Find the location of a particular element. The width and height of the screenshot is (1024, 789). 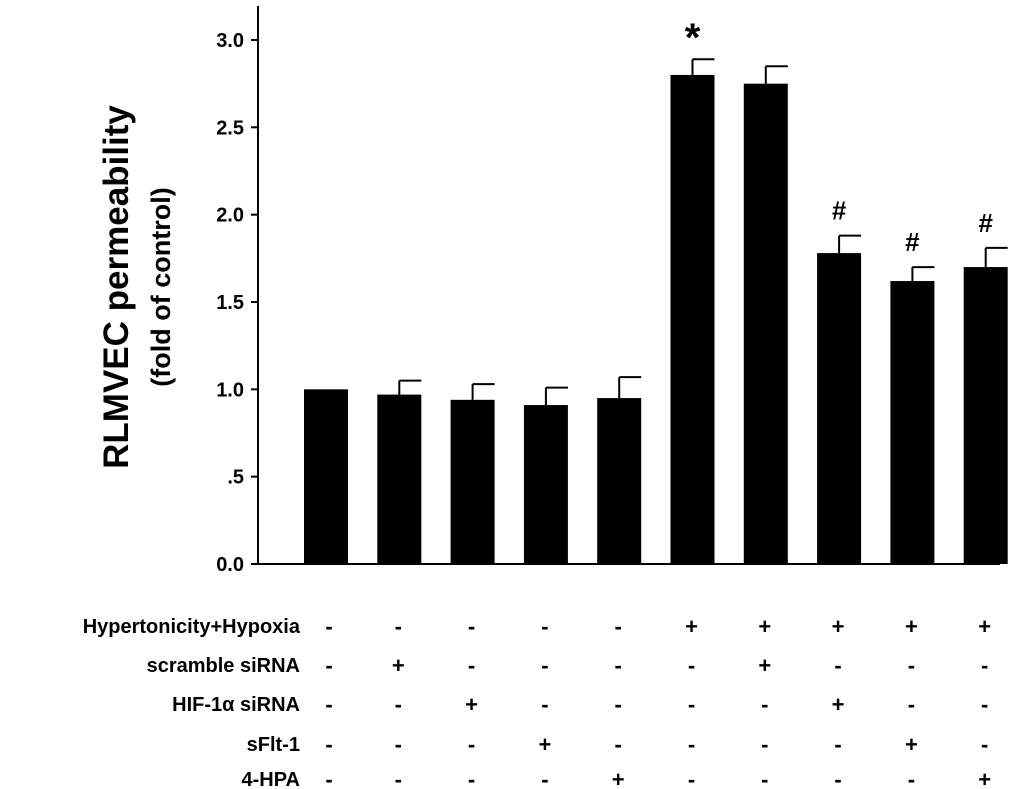

y-tick-label: .5 is located at coordinates (235, 478).